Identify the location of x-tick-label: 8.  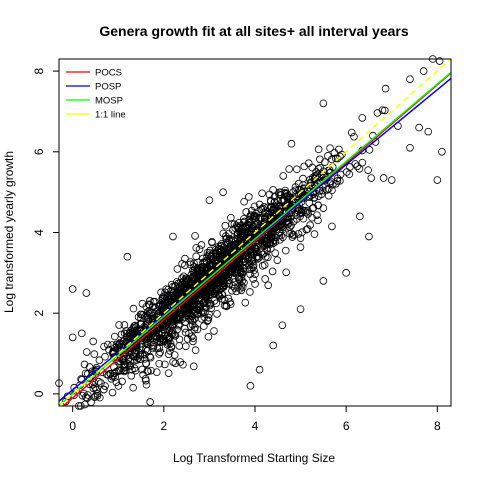
(437, 426).